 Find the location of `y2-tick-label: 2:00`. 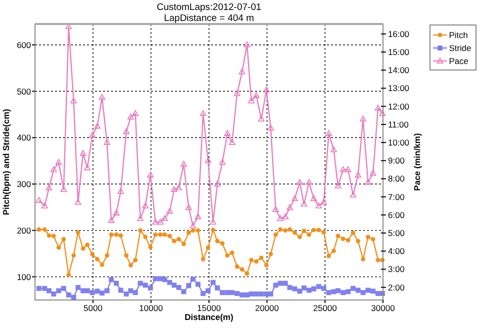

y2-tick-label: 2:00 is located at coordinates (396, 287).